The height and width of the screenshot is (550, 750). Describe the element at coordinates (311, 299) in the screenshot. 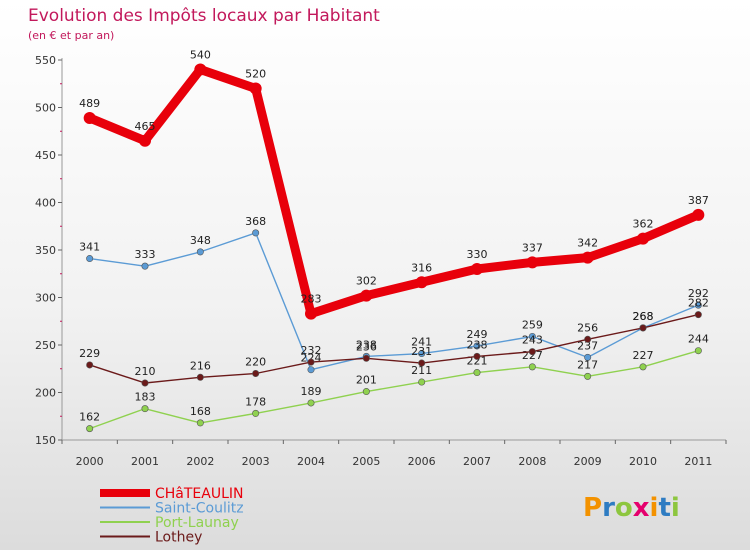

I see `data-label: 283` at that location.